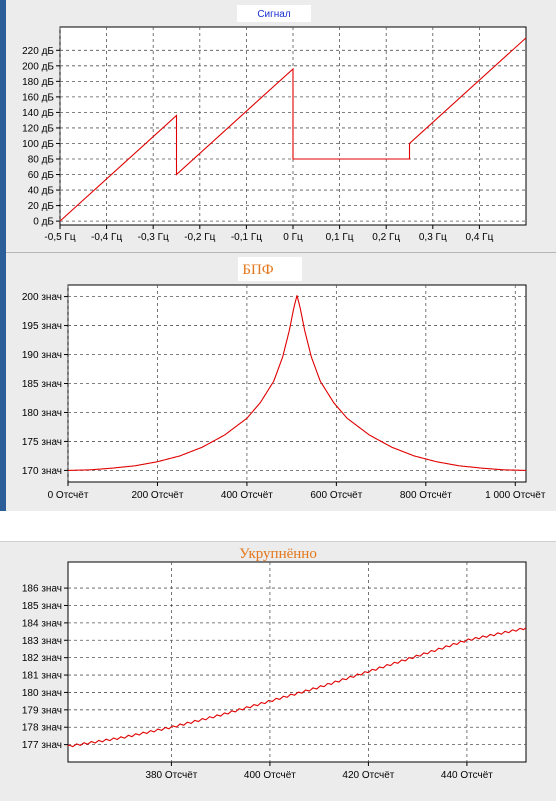  Describe the element at coordinates (42, 658) in the screenshot. I see `y-tick-label: 182 знач` at that location.